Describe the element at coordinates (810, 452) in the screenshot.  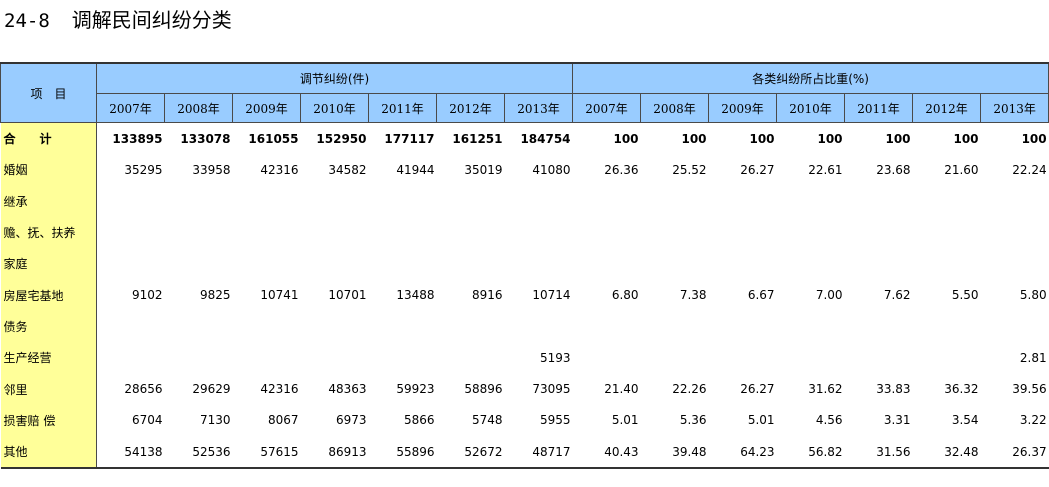
I see `ratio-cell: 56.82` at that location.